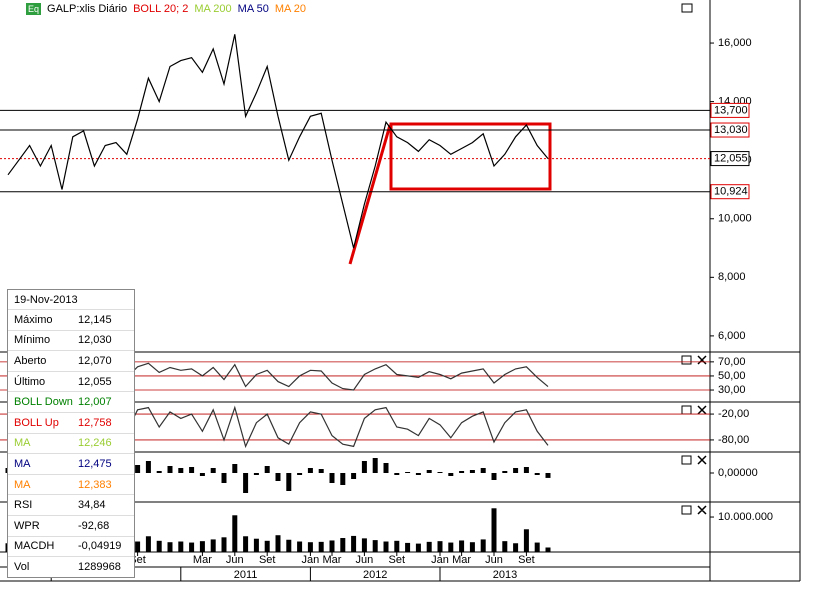  What do you see at coordinates (27, 525) in the screenshot?
I see `info-label: WPR` at bounding box center [27, 525].